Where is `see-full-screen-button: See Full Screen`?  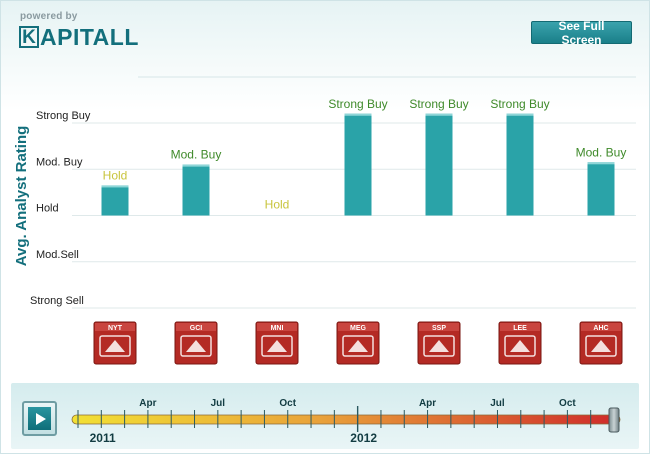
see-full-screen-button: See Full Screen is located at coordinates (581, 33).